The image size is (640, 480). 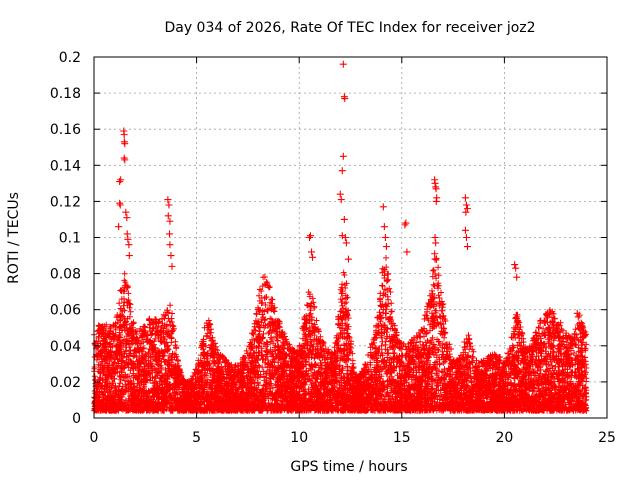 I want to click on y-tick-label: 0.2, so click(x=70, y=58).